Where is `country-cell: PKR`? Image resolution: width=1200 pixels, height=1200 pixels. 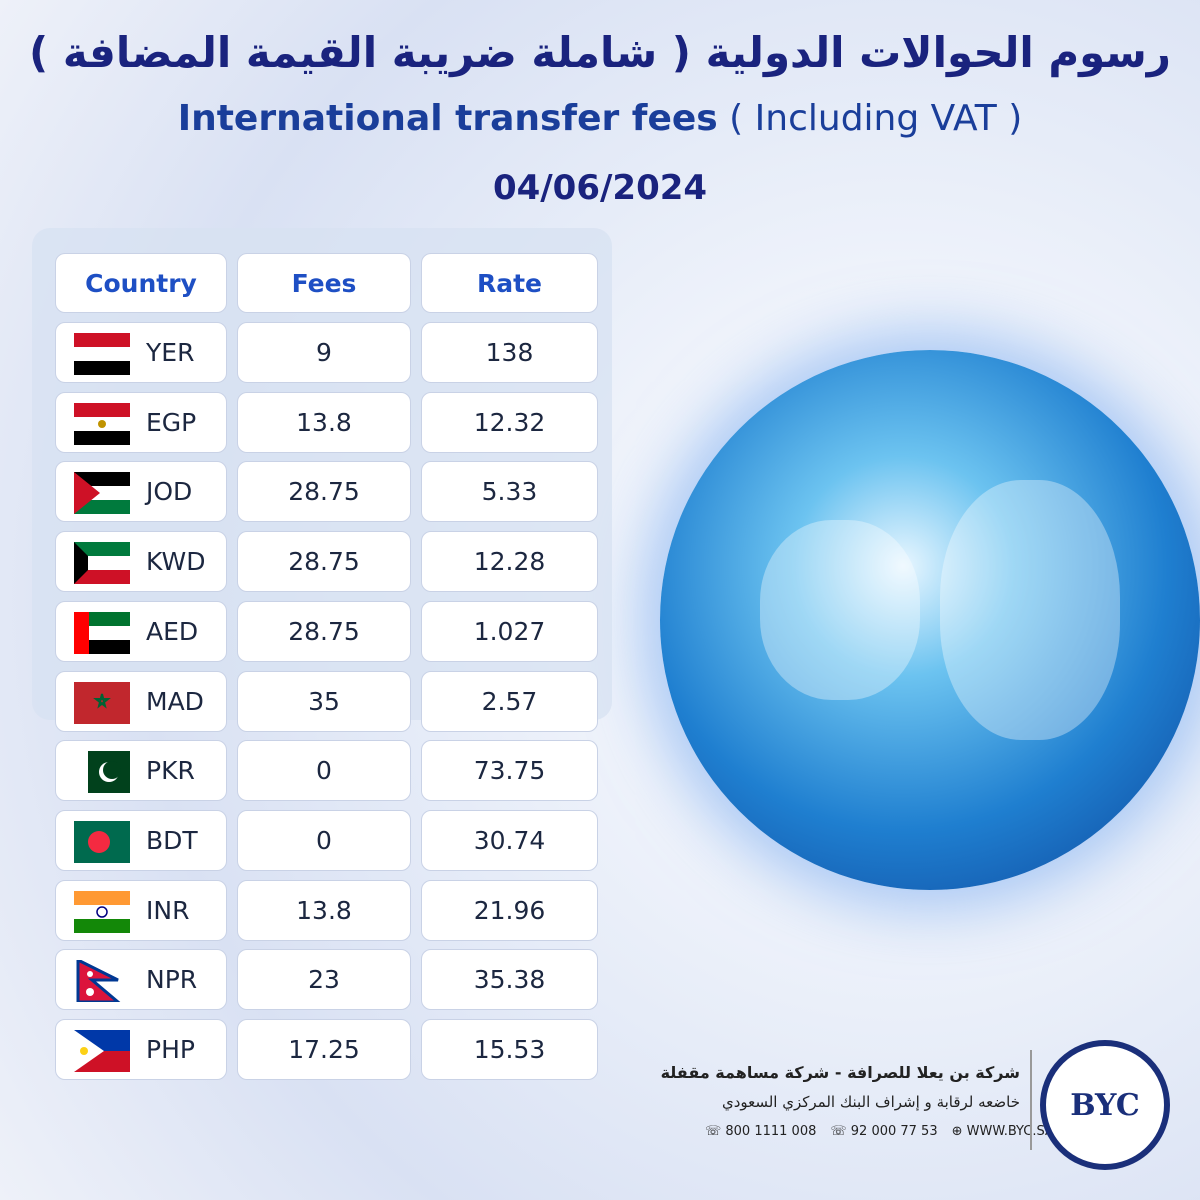
country-cell: PKR is located at coordinates (141, 771).